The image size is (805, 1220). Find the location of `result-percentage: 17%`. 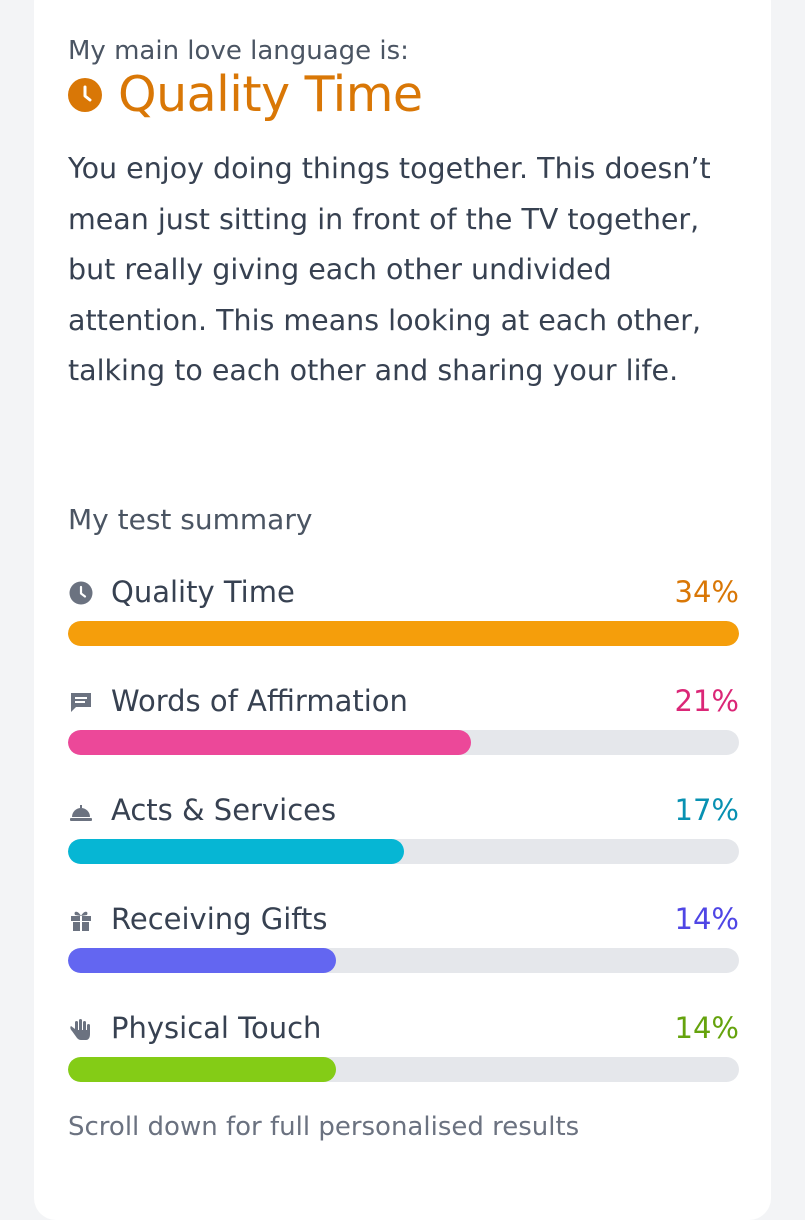

result-percentage: 17% is located at coordinates (706, 810).